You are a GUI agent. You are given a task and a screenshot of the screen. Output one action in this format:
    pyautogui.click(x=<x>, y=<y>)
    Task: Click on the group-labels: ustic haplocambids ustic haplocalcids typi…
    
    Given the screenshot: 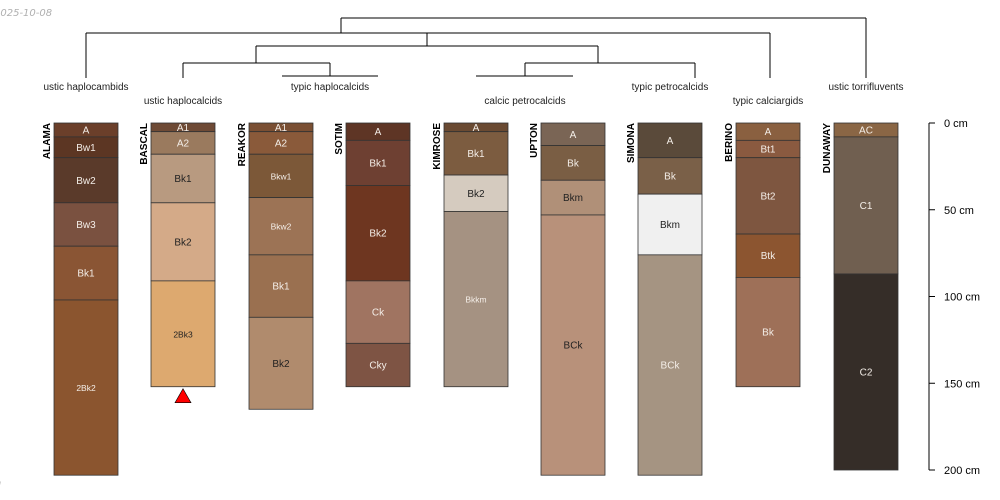 What is the action you would take?
    pyautogui.click(x=473, y=94)
    